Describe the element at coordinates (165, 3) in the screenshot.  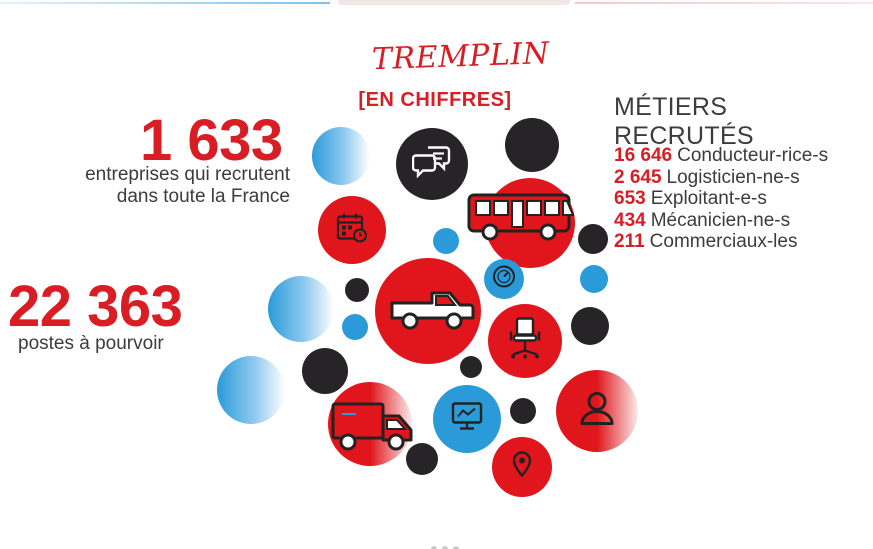
I see `top-decor-line-left` at that location.